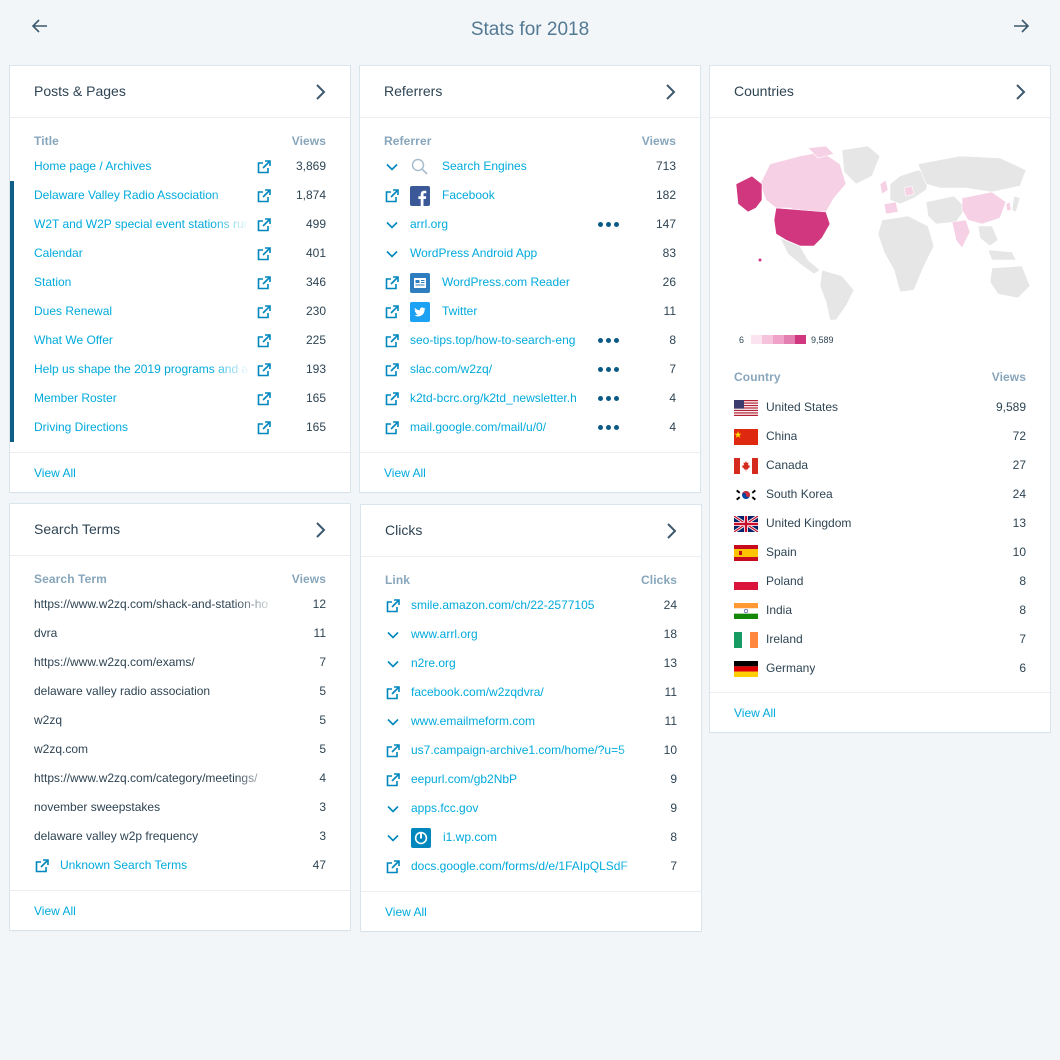 Image resolution: width=1060 pixels, height=1060 pixels. Describe the element at coordinates (493, 398) in the screenshot. I see `referrer-link: k2td-bcrc.org/k2td_newsletter.h` at that location.